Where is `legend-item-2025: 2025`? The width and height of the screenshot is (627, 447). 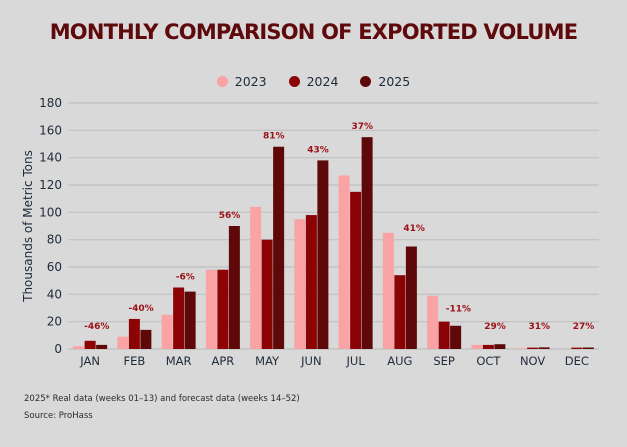 legend-item-2025: 2025 is located at coordinates (385, 81).